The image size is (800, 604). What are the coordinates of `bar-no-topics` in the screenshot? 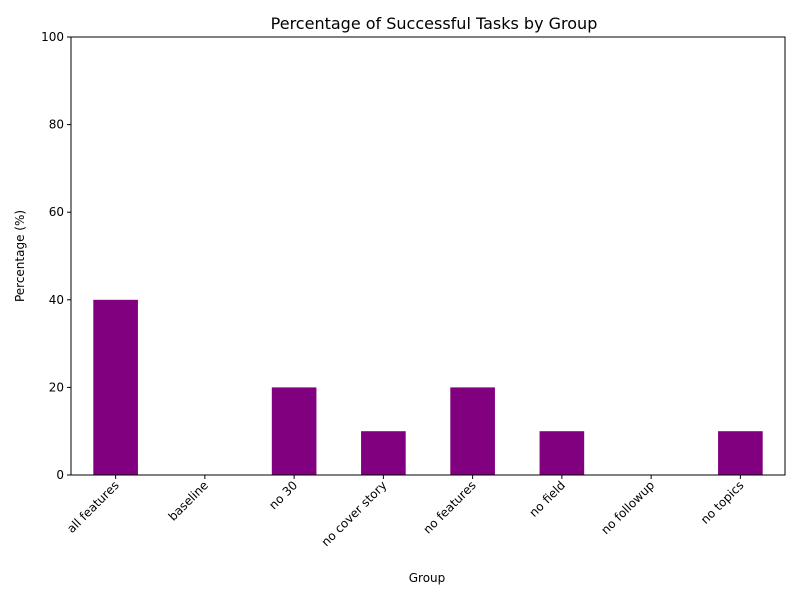 It's located at (740, 453).